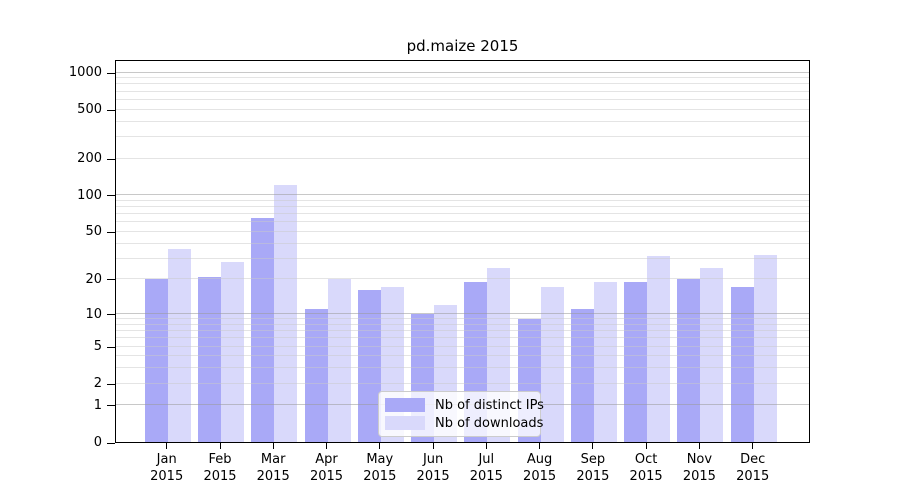 This screenshot has width=900, height=500. I want to click on y-axis-tick-label: 5, so click(97, 346).